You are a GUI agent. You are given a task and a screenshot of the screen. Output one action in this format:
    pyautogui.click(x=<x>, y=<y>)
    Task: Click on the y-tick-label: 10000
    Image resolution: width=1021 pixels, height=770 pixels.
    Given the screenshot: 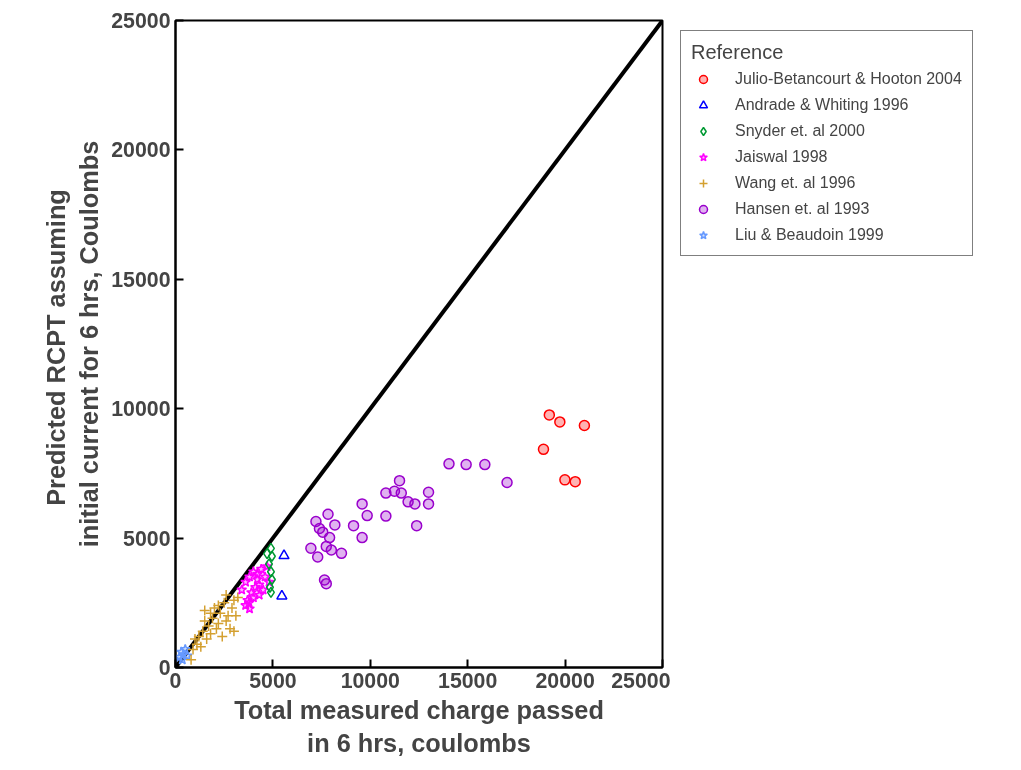 What is the action you would take?
    pyautogui.click(x=141, y=409)
    